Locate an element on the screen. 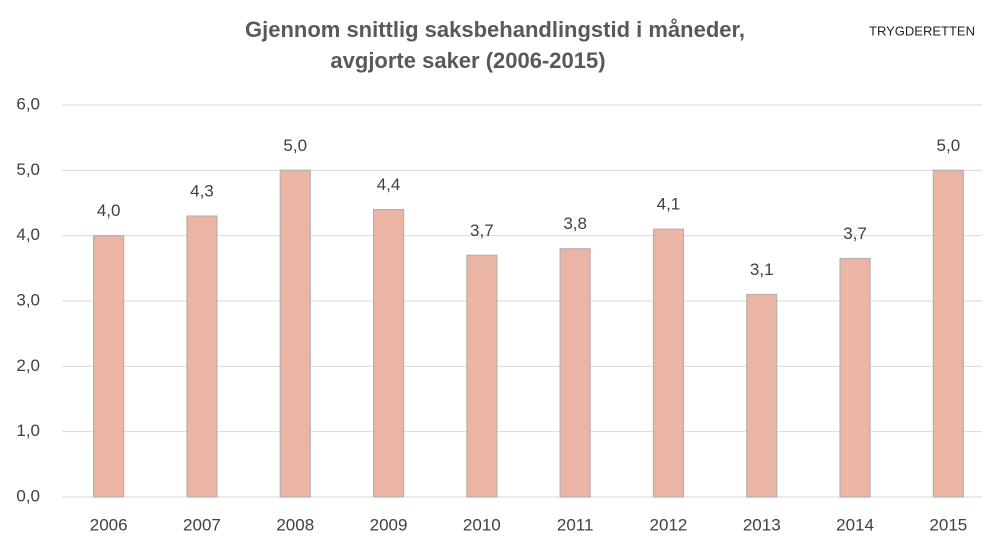  y-tick-label: 0,0 is located at coordinates (28, 495).